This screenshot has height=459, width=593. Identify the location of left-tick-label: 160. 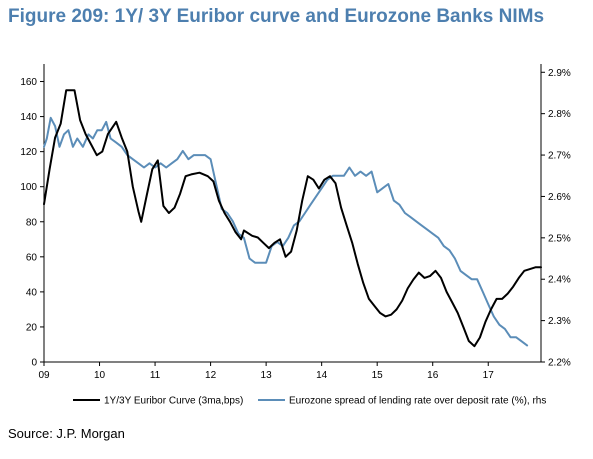
(28, 82).